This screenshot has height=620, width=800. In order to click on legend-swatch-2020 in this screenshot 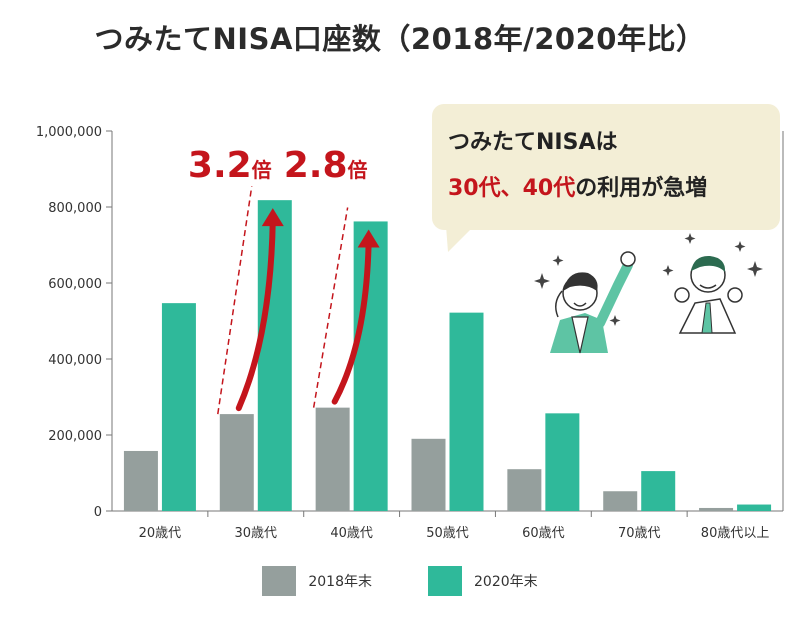, I will do `click(445, 581)`.